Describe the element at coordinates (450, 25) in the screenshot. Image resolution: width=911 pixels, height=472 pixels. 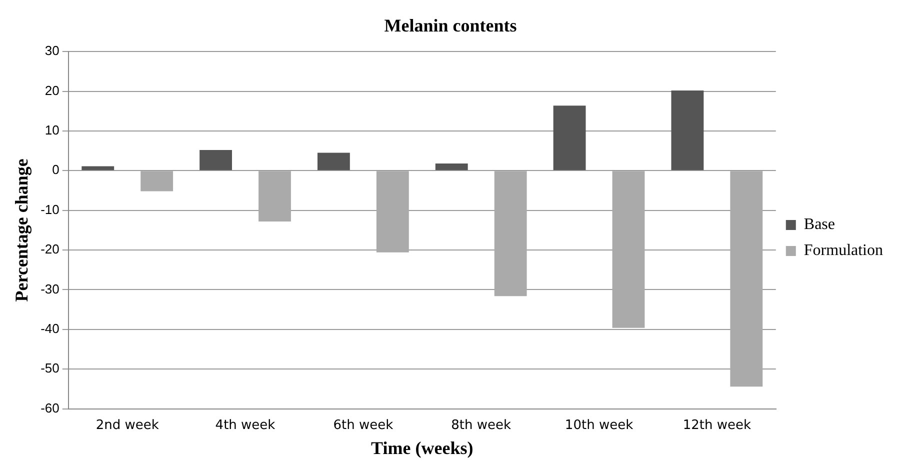
I see `chart-title: Melanin contents` at that location.